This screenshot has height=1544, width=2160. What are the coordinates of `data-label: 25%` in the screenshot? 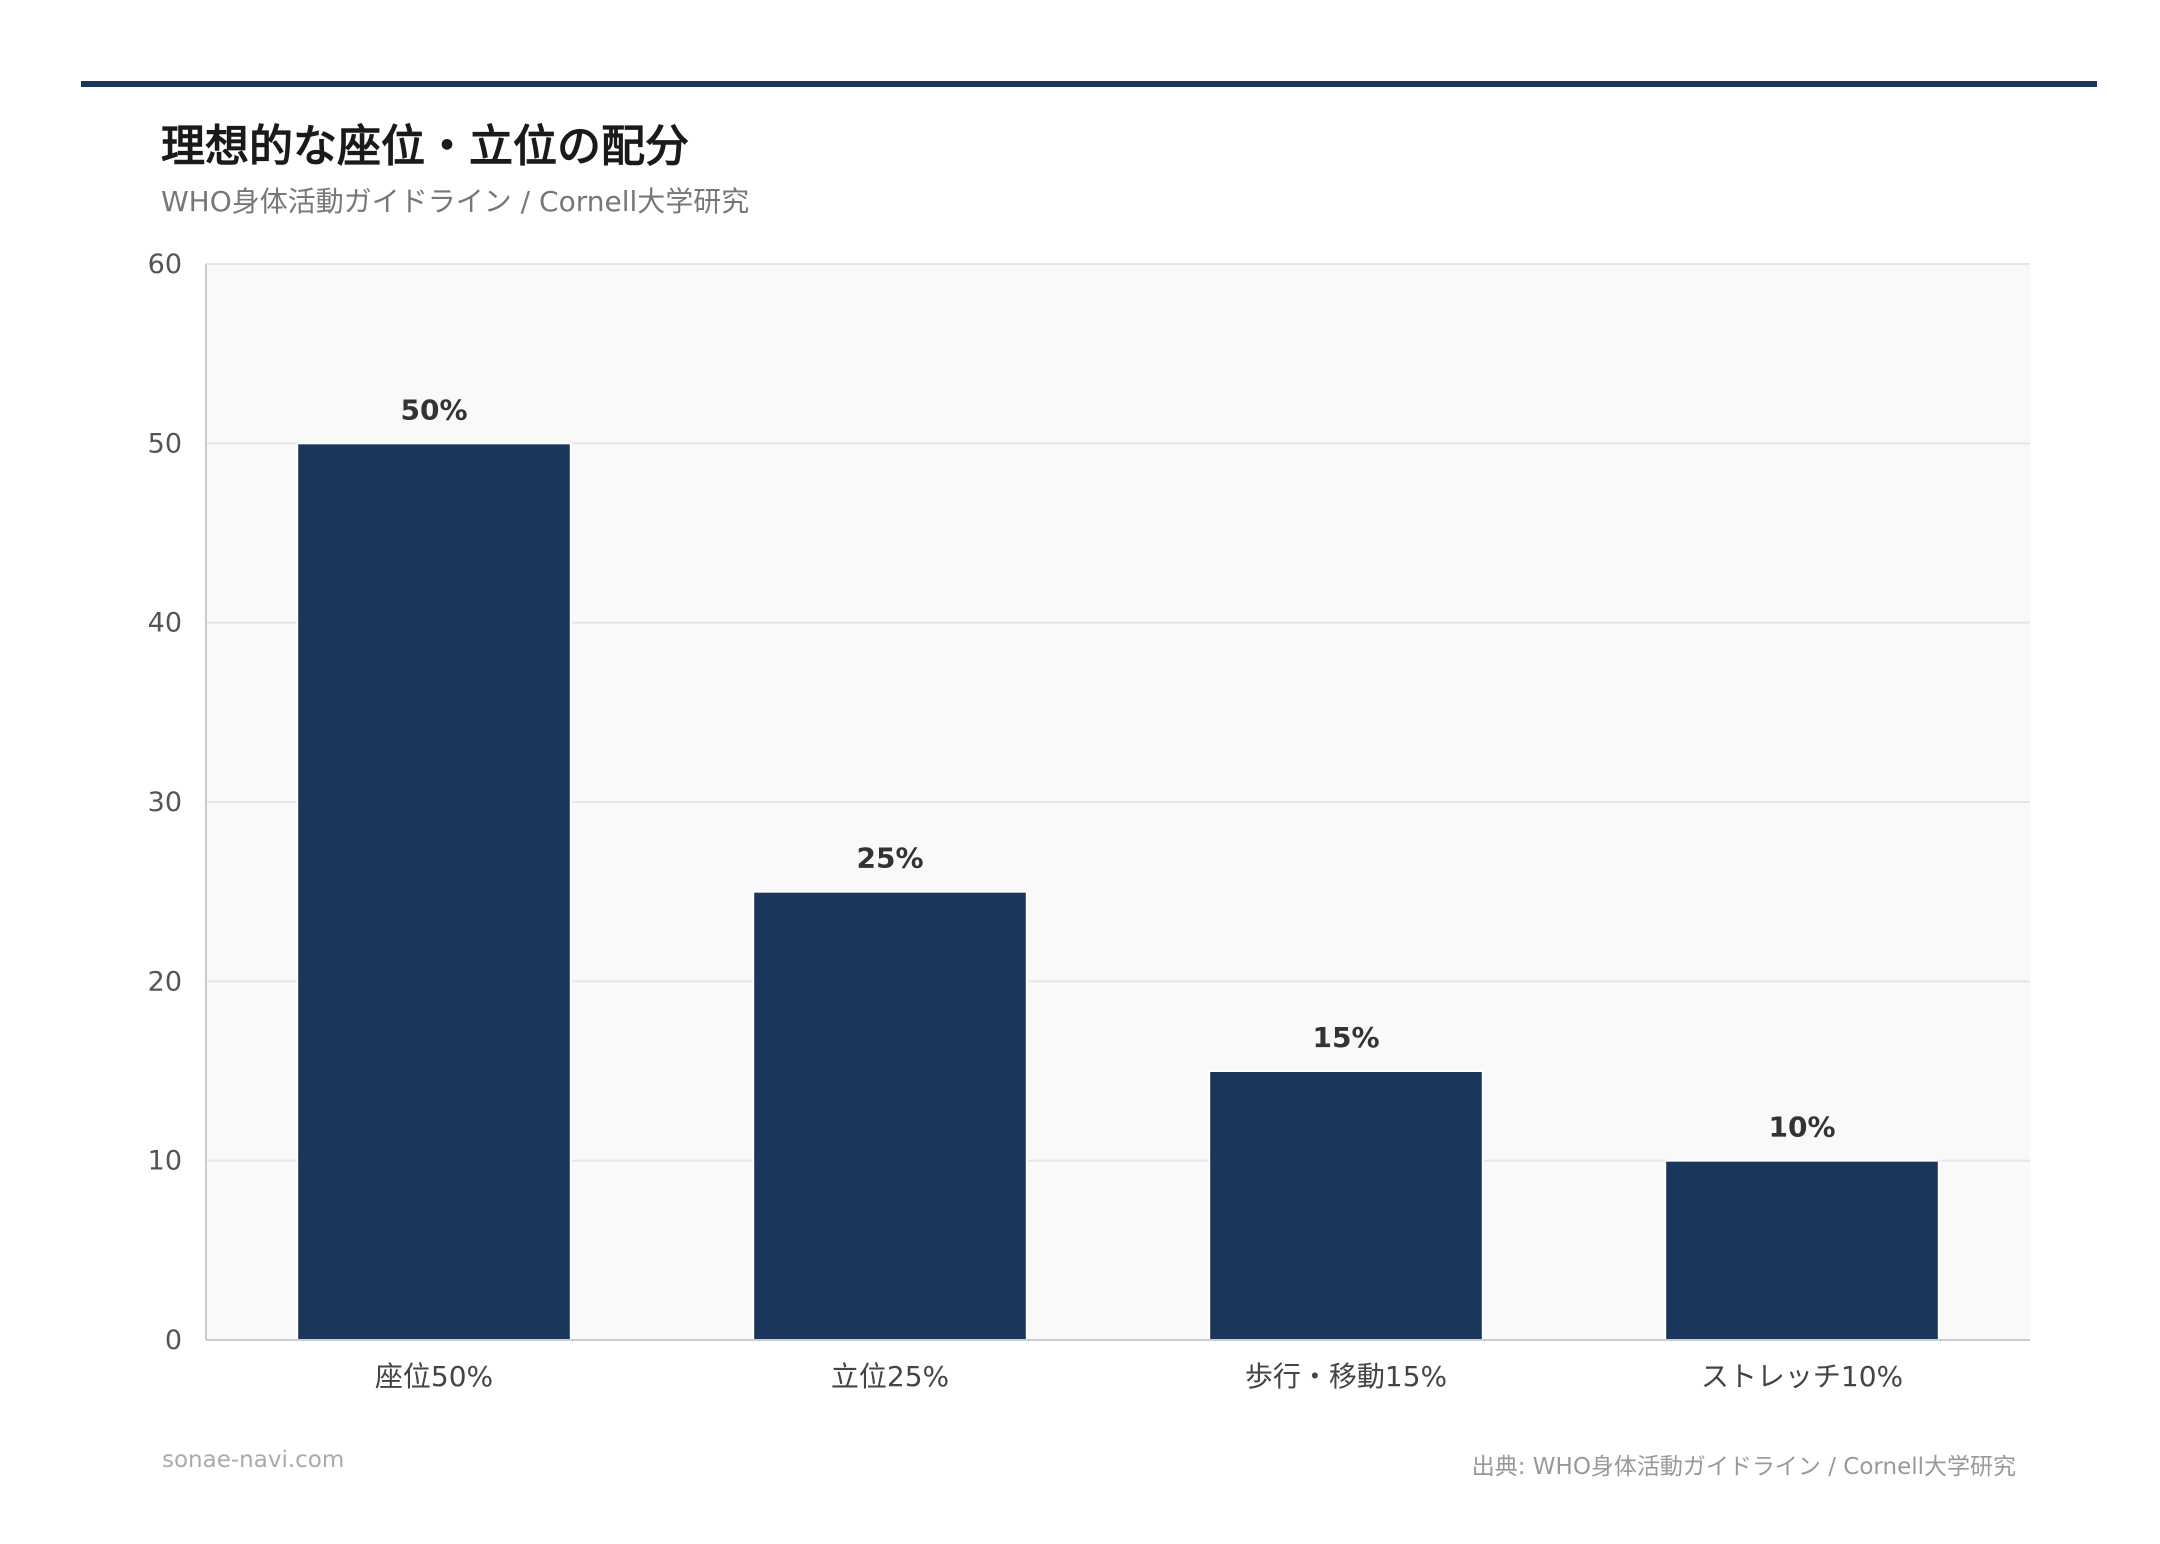 It's located at (889, 858).